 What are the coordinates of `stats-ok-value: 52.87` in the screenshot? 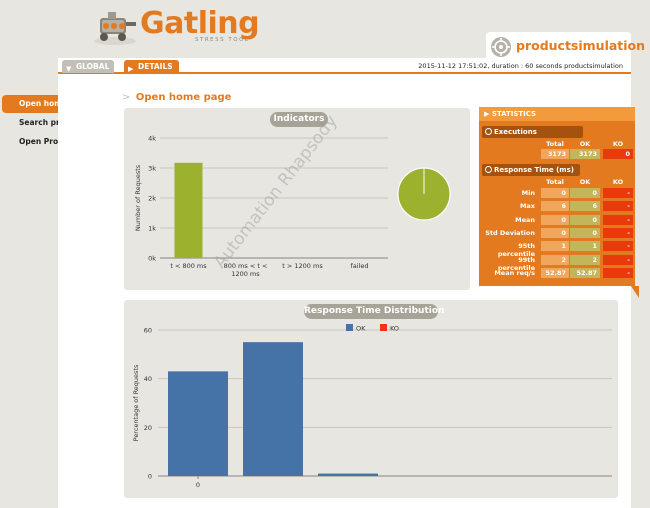 It's located at (585, 272).